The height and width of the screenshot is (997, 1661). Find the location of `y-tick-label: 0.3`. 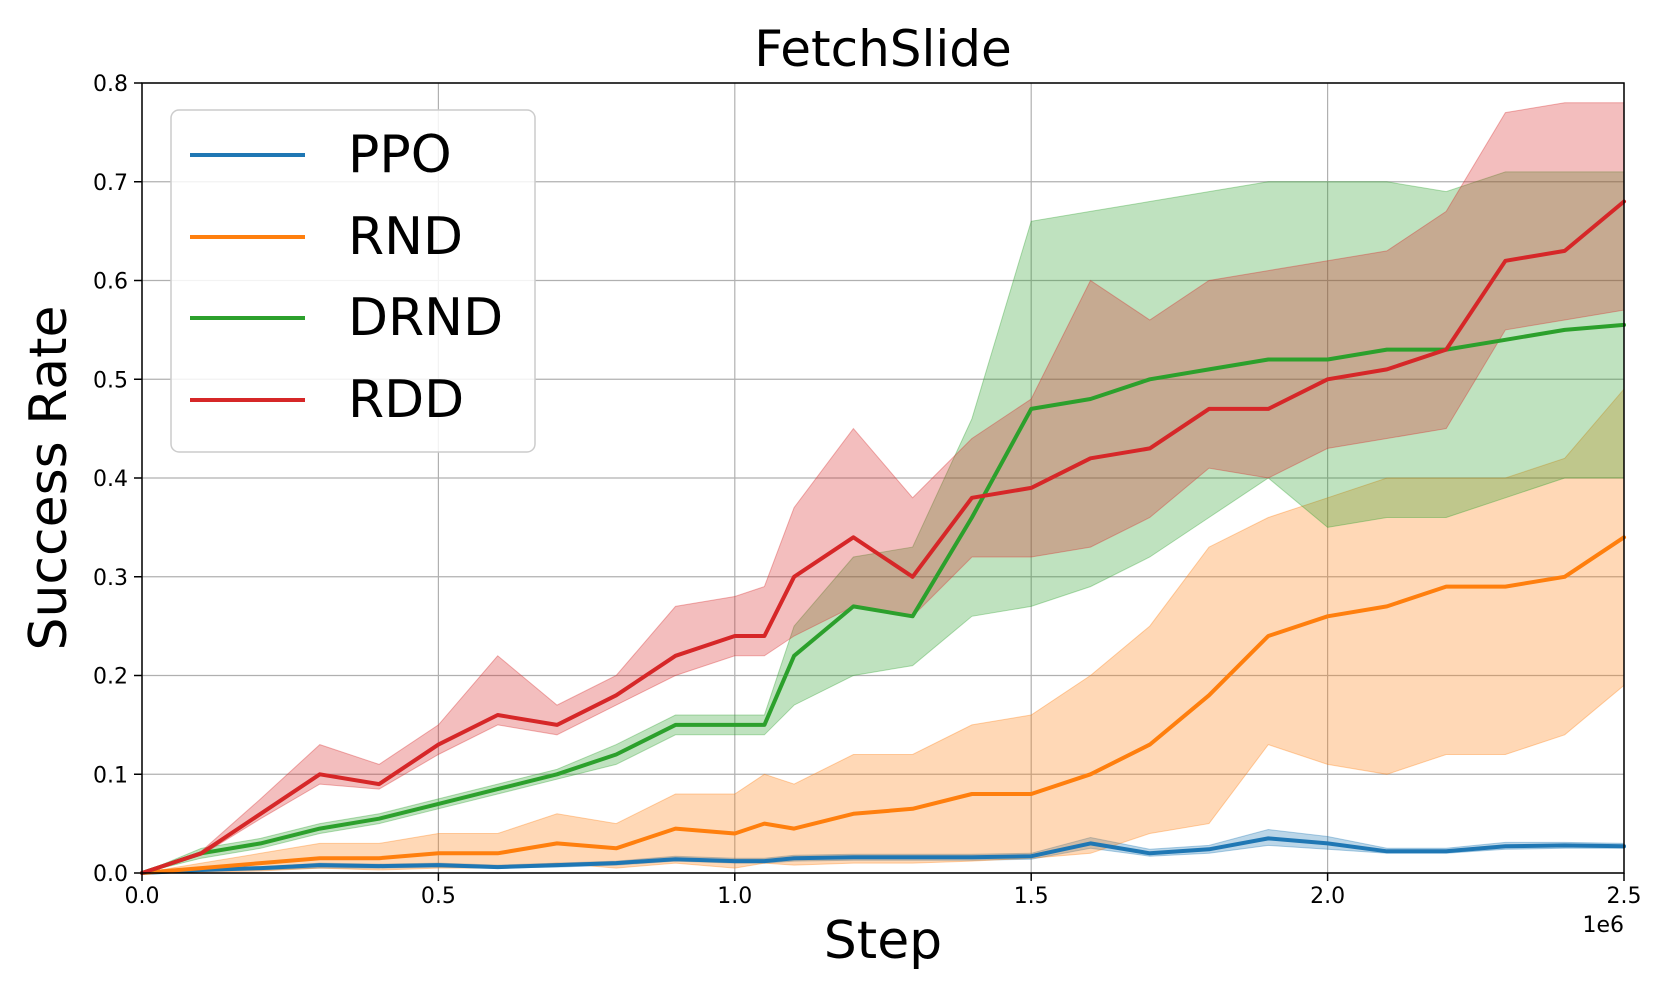

y-tick-label: 0.3 is located at coordinates (110, 578).